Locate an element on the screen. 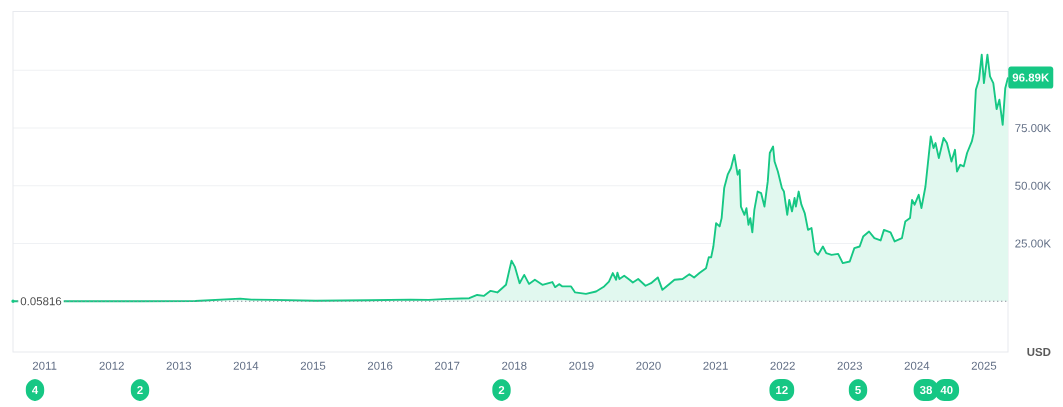  text: 38 is located at coordinates (926, 390).